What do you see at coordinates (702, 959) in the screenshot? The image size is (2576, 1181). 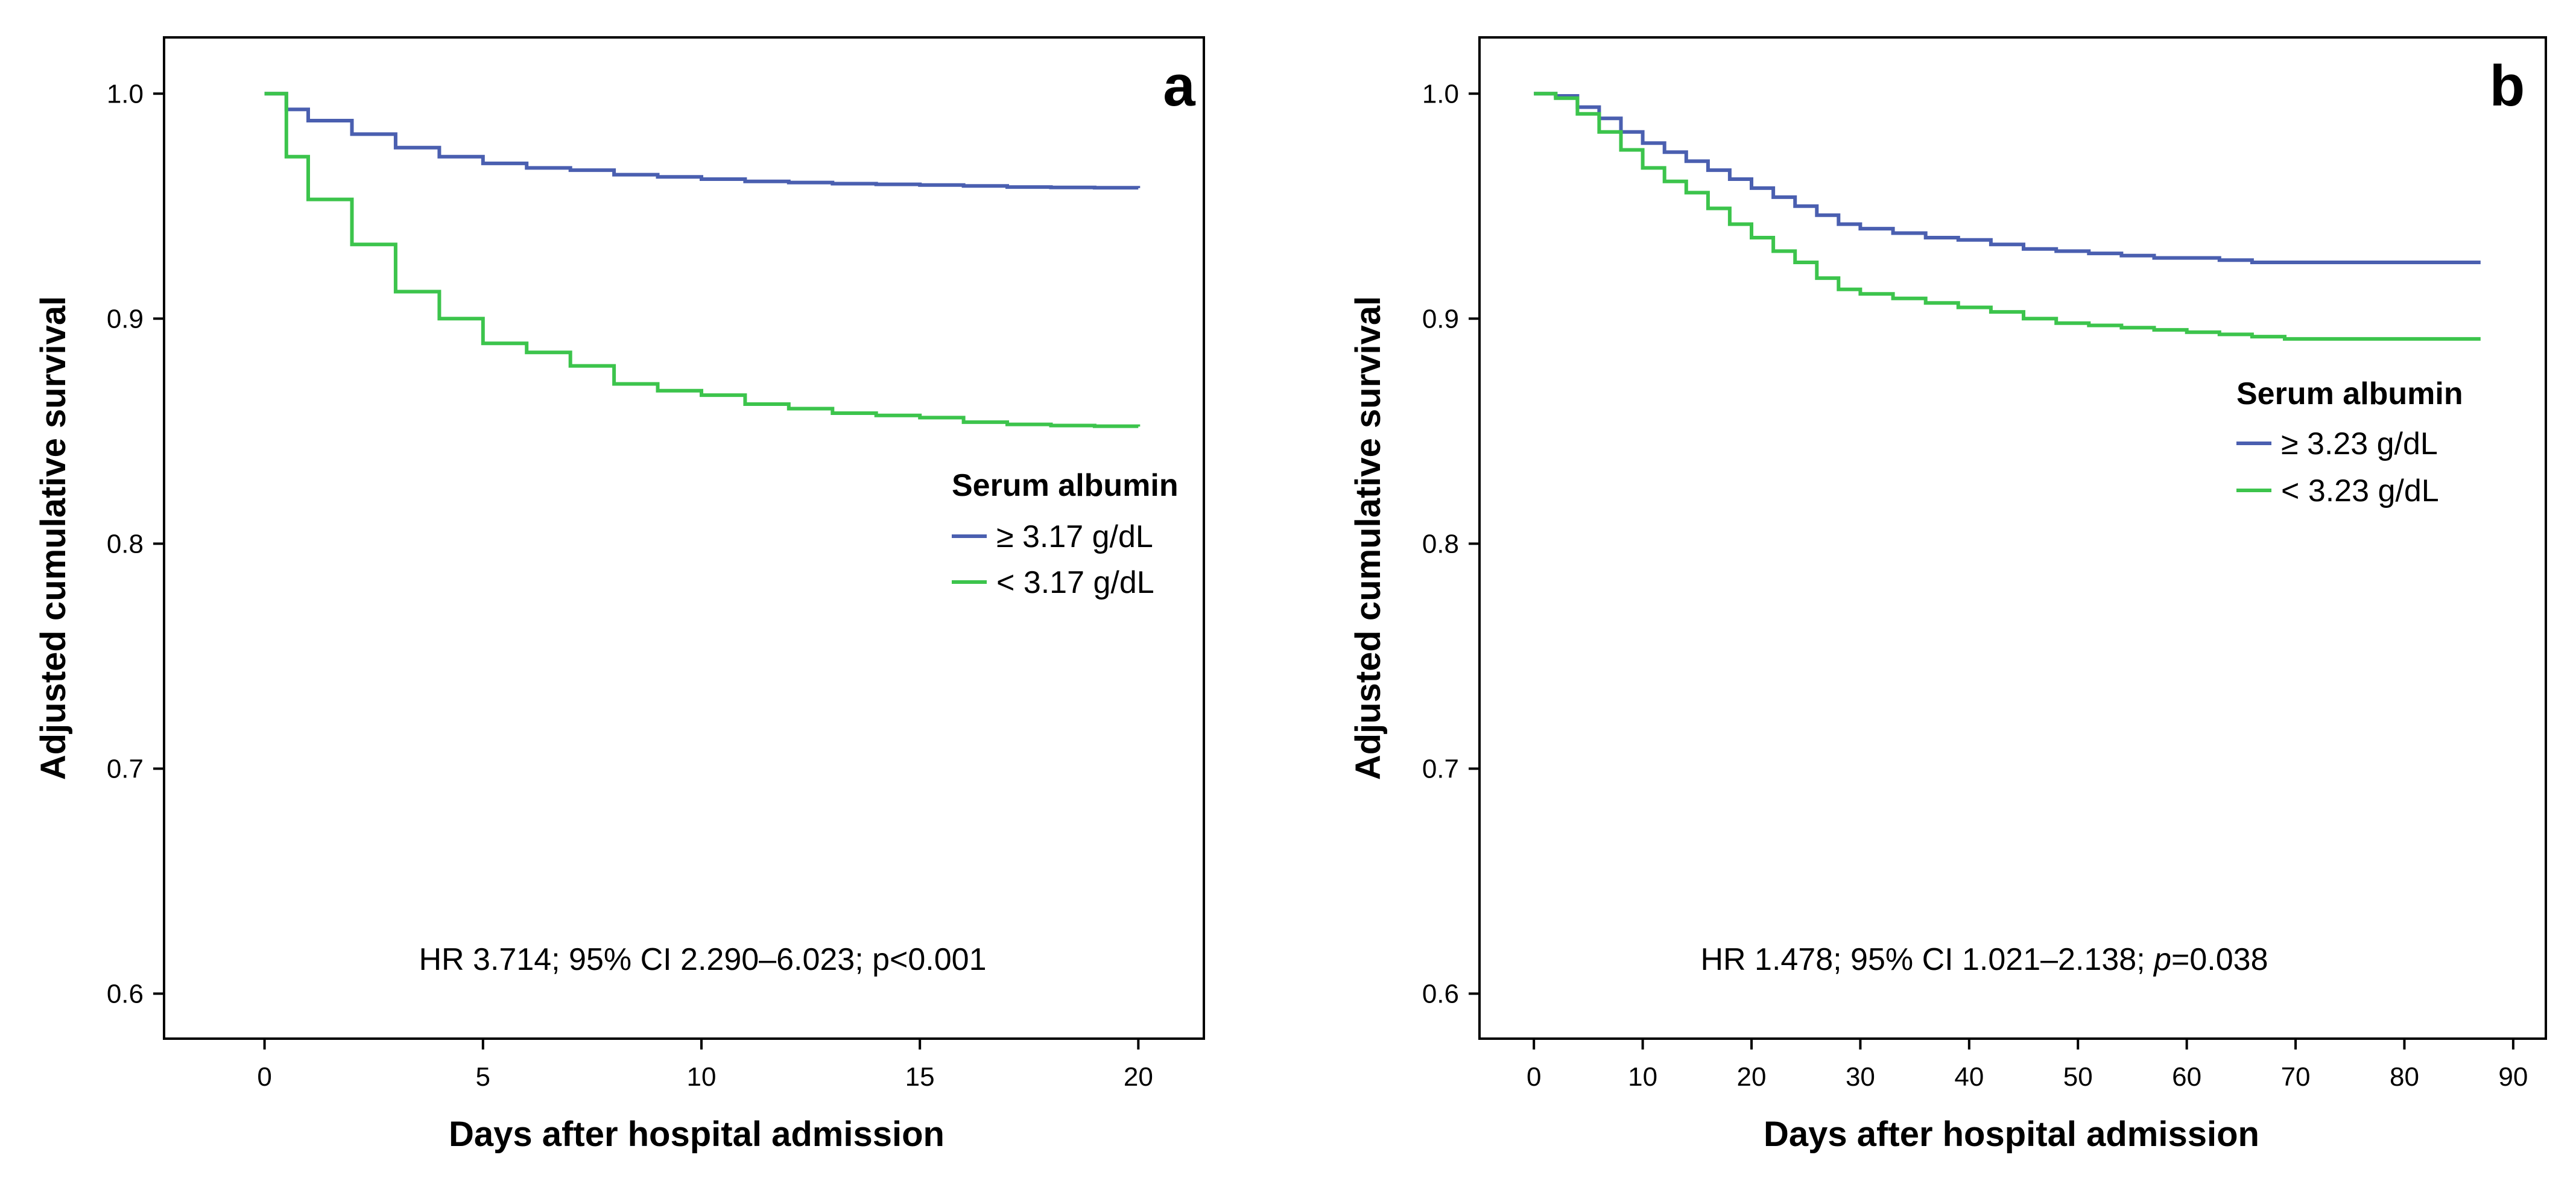 I see `panel-a-hazard-ratio-annotation: HR 3.714; 95% CI 2.290–6.023; p<0.001` at bounding box center [702, 959].